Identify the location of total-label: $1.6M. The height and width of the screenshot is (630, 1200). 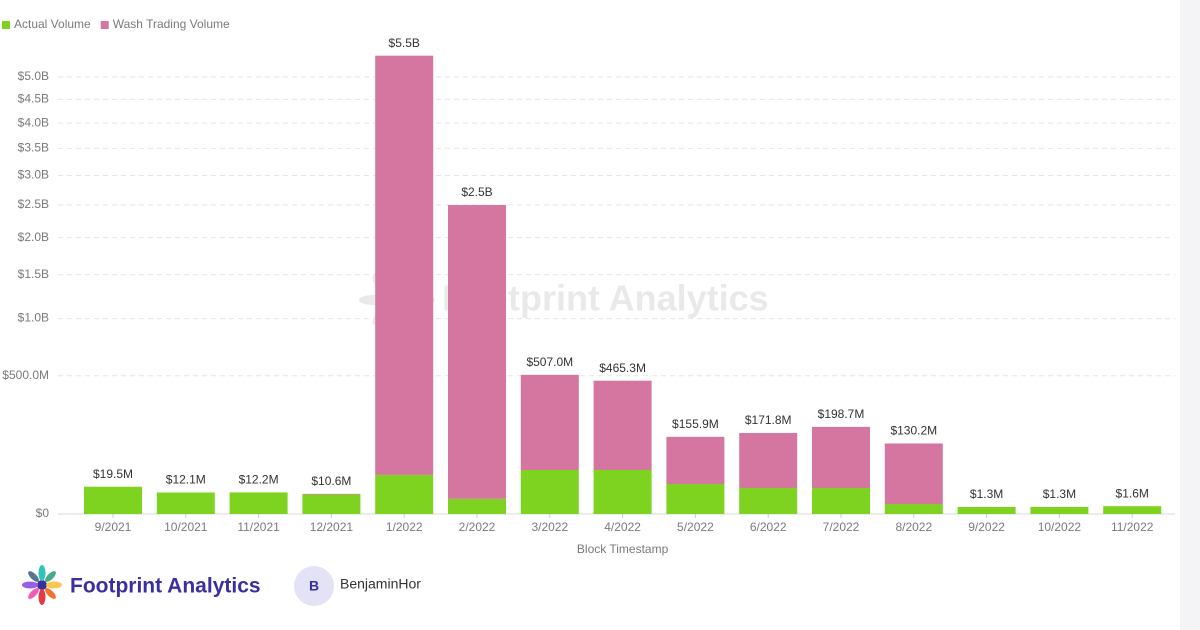
(1132, 493).